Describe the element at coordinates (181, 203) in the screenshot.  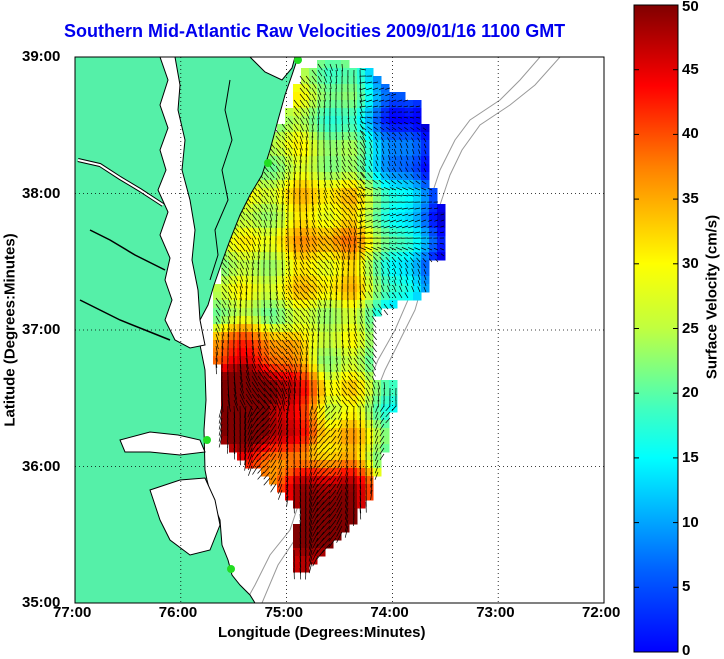
I see `chesapeake-bay` at that location.